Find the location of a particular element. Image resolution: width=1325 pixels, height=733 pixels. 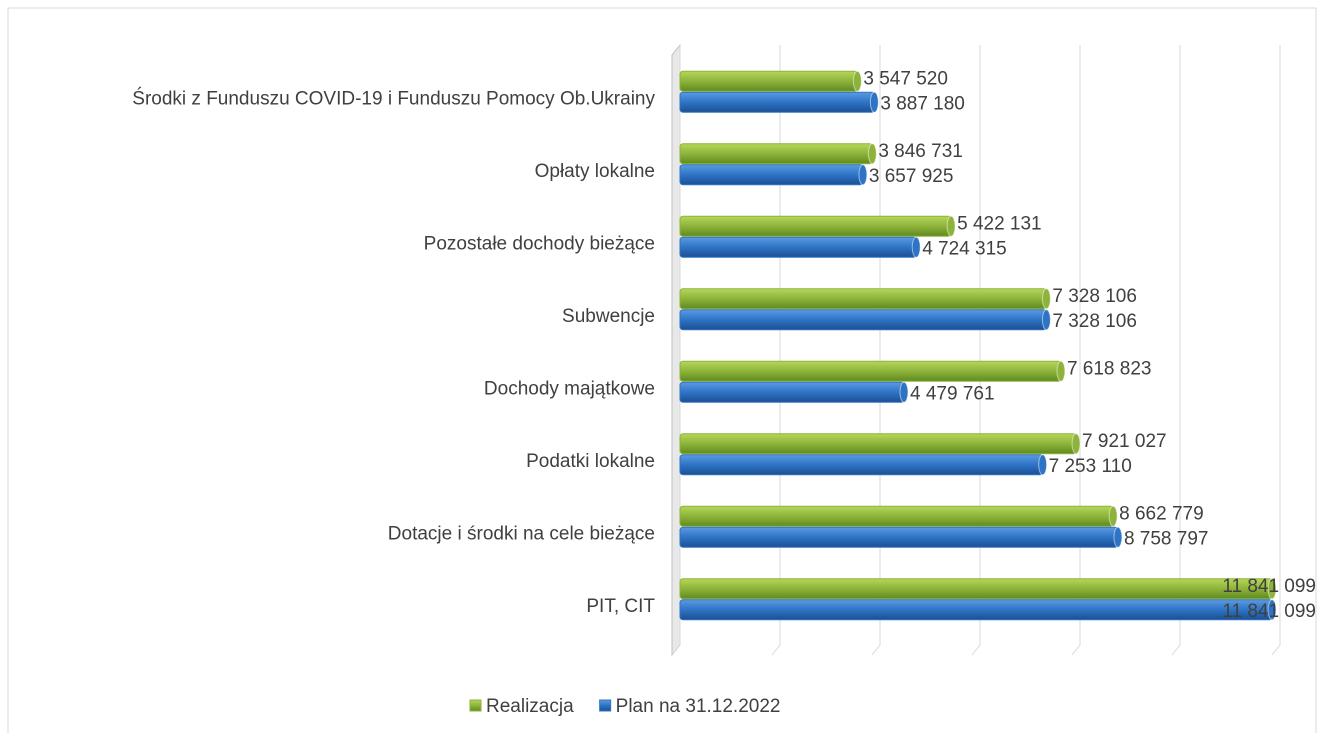

legend-label: Realizacja is located at coordinates (530, 706).